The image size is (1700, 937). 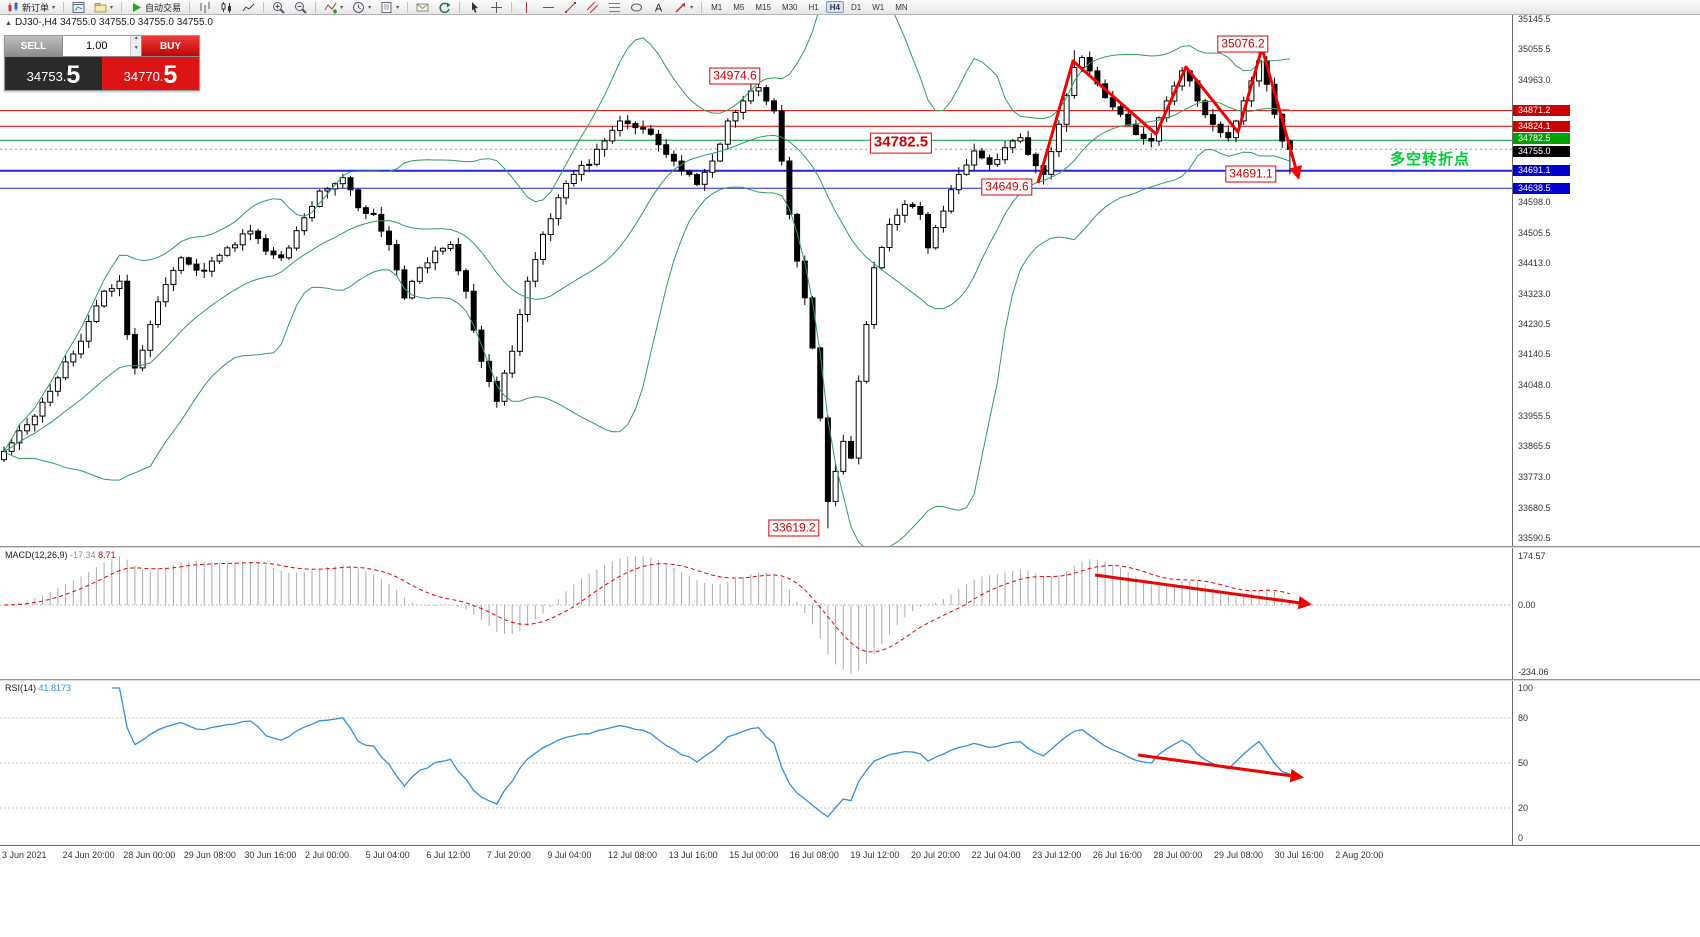 I want to click on channel-button, so click(x=592, y=7).